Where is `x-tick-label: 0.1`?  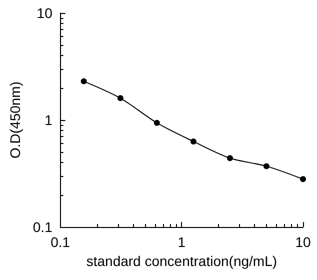
x-tick-label: 0.1 is located at coordinates (60, 242).